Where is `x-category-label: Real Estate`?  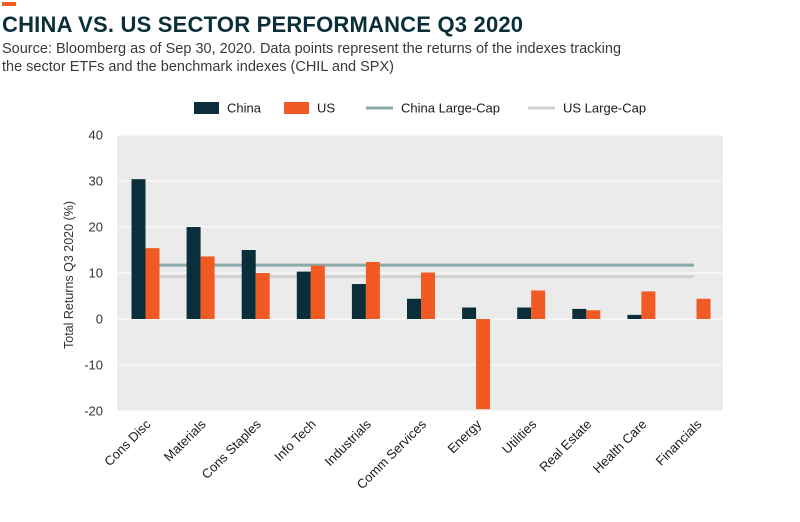 x-category-label: Real Estate is located at coordinates (565, 446).